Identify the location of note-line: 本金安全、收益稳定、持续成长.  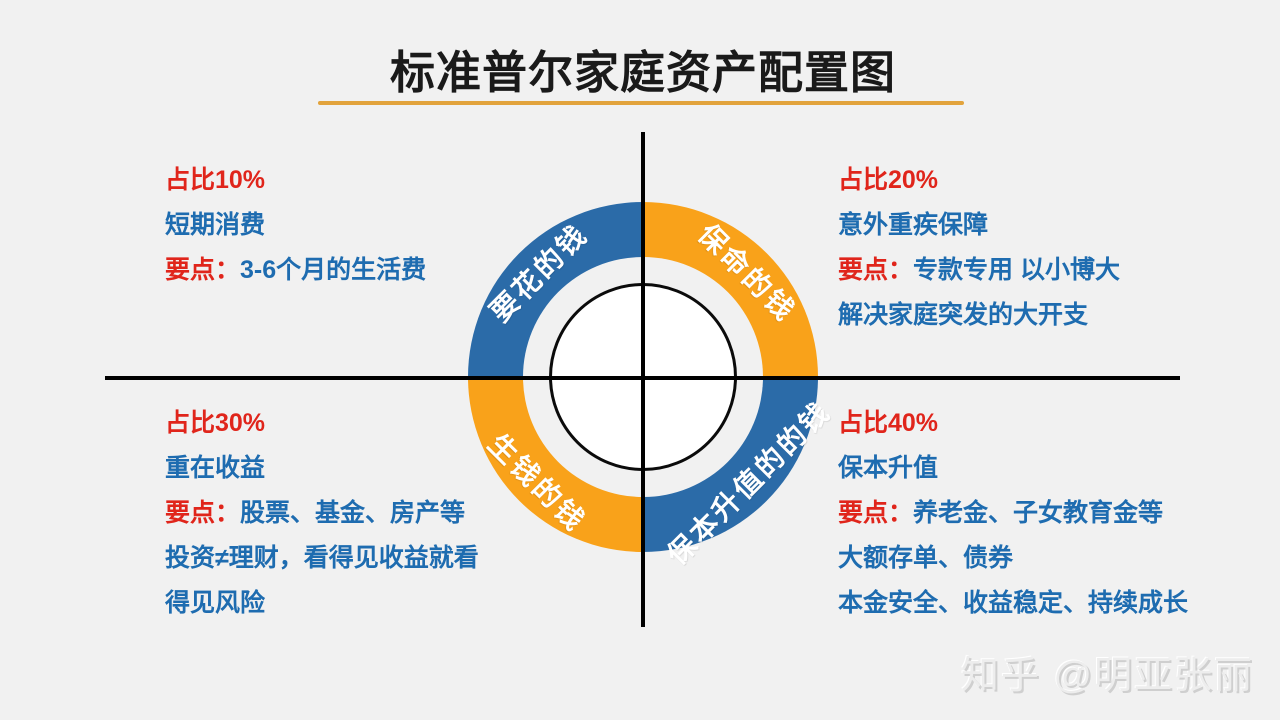
(1013, 603).